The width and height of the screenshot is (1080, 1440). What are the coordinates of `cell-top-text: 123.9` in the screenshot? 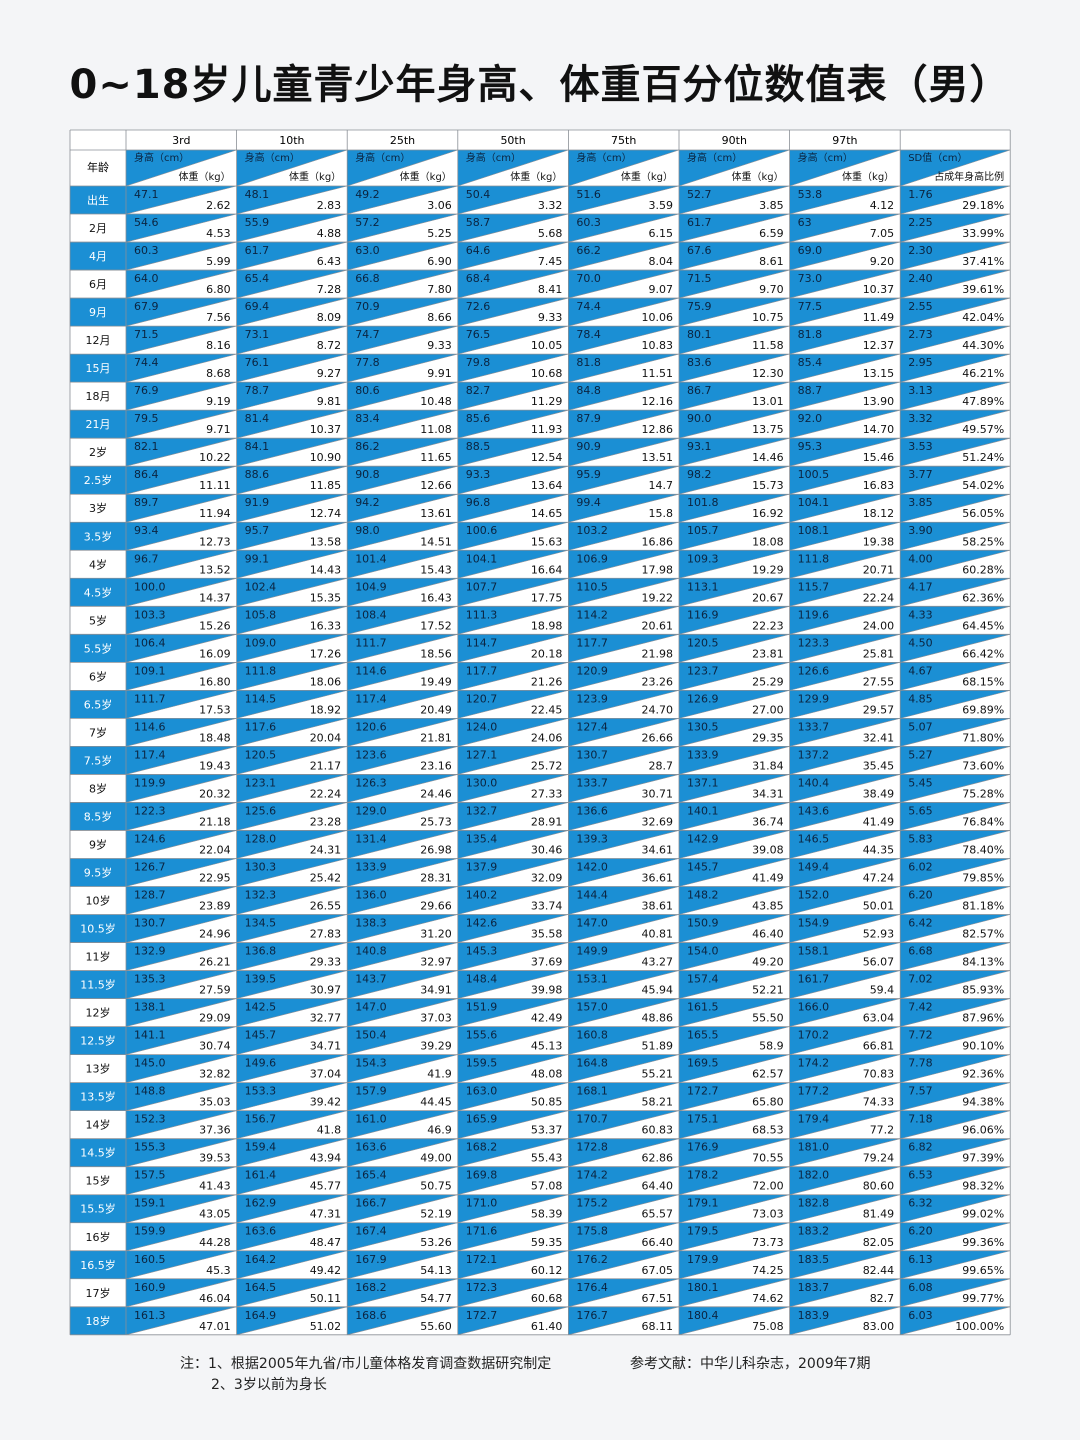 It's located at (592, 698).